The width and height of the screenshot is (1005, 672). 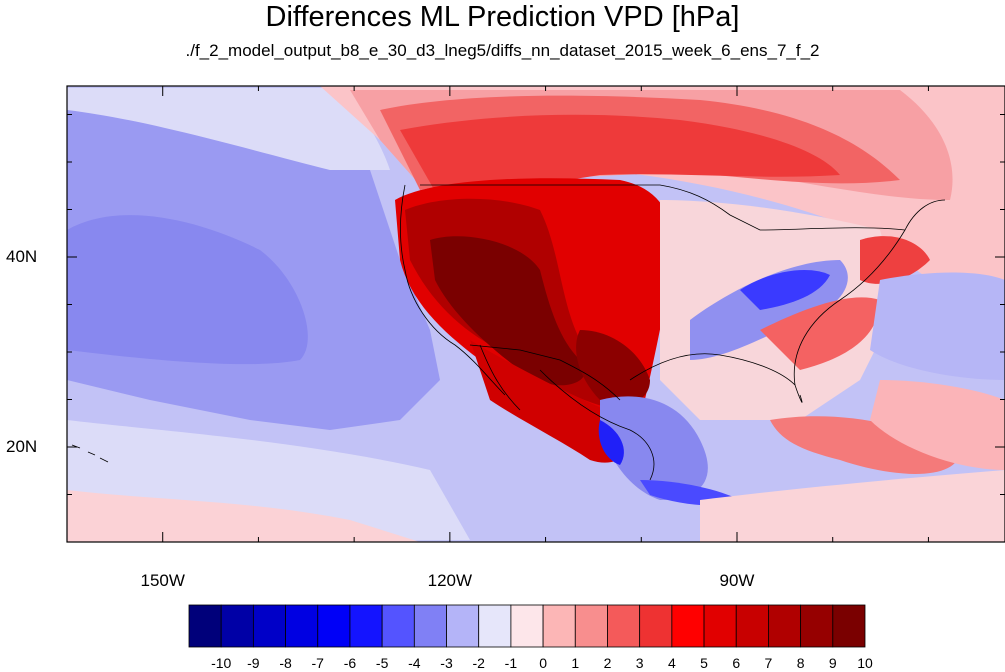 I want to click on colorbar-label: -2, so click(x=478, y=663).